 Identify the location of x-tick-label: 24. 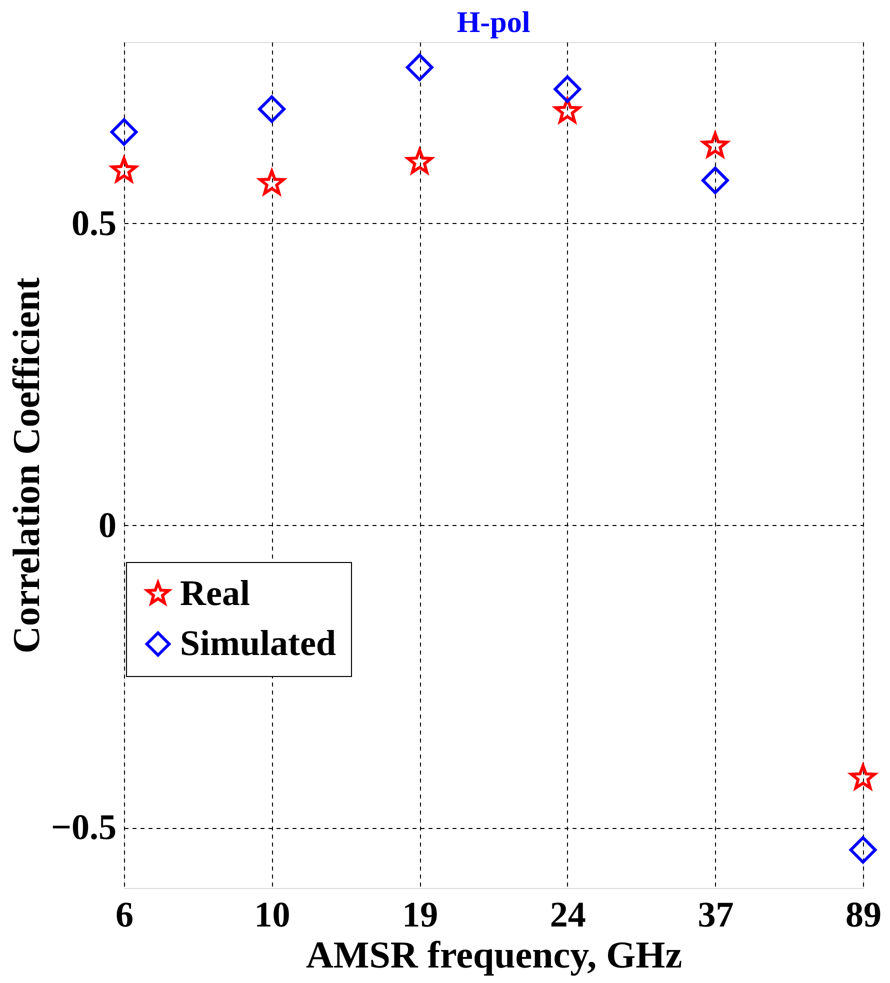
(568, 914).